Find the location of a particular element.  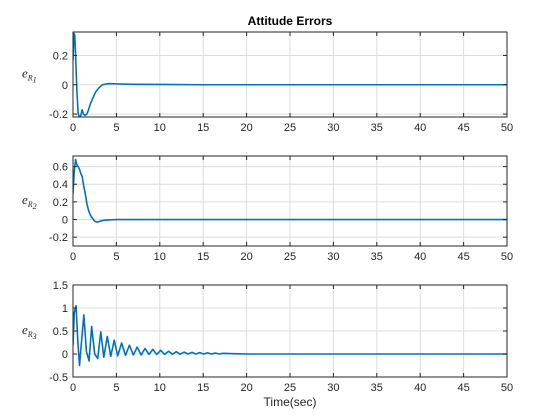

y-tick-label: 0.6 is located at coordinates (60, 168).